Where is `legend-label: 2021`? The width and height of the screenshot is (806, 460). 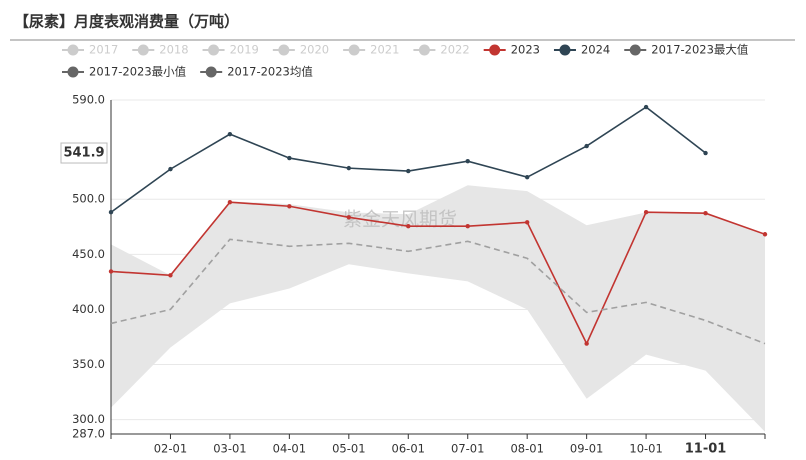 legend-label: 2021 is located at coordinates (384, 50).